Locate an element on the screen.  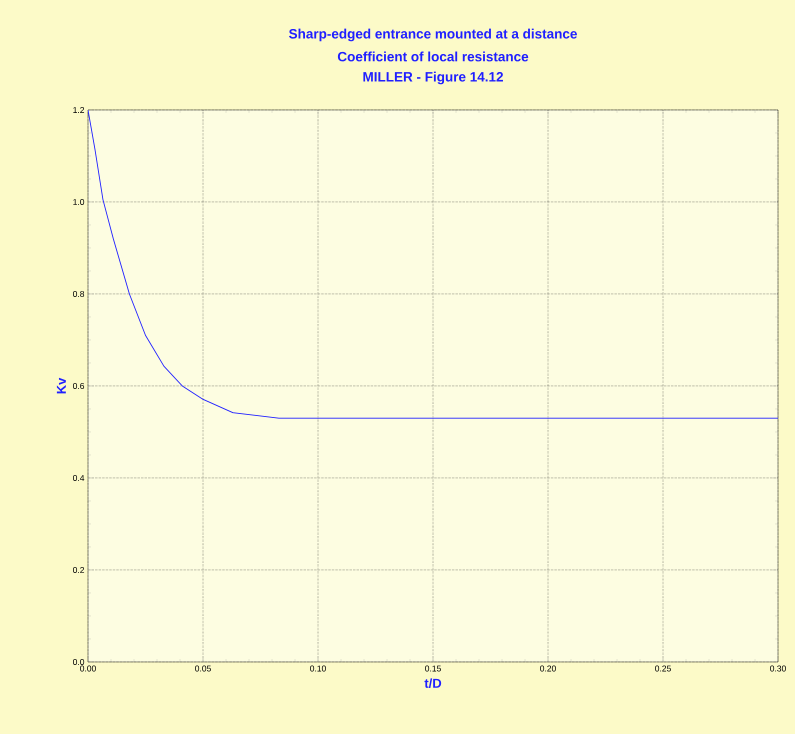
y-tick-label: 0.4 is located at coordinates (78, 477).